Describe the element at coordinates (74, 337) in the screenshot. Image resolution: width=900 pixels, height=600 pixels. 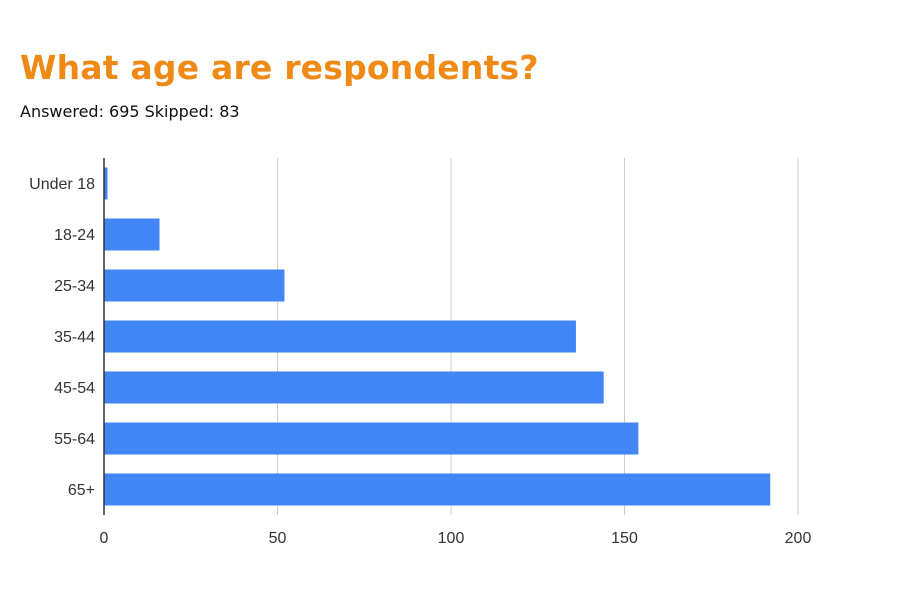
I see `category-label-35-44: 35-44` at that location.